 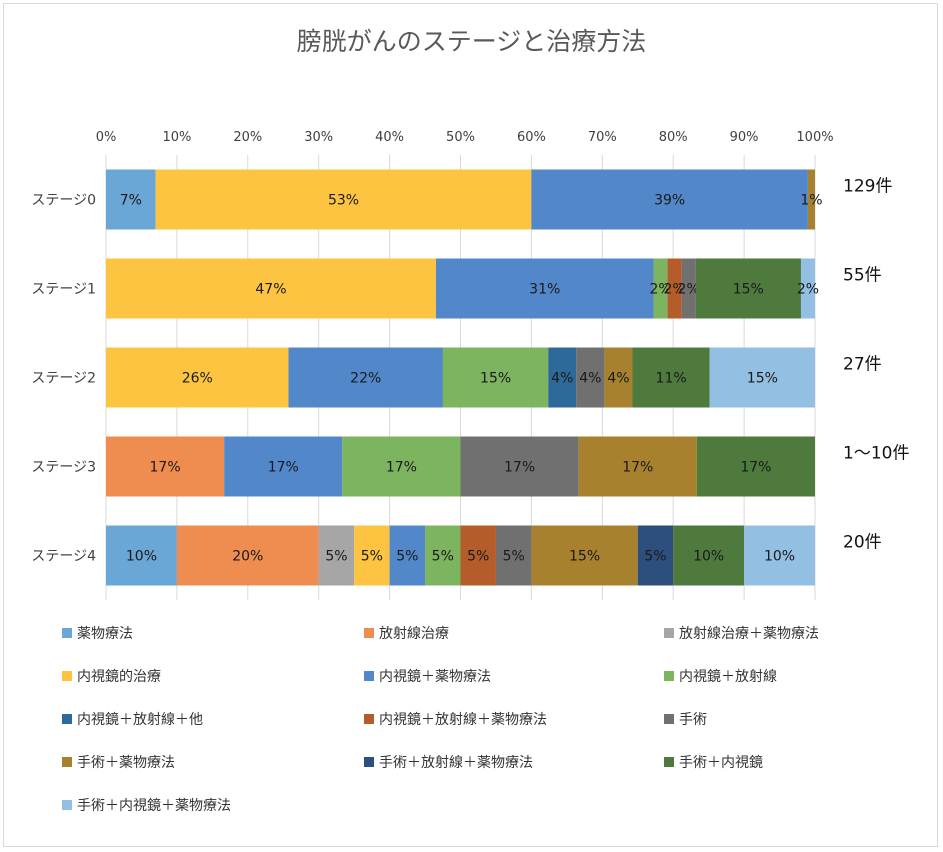 I want to click on category-label: ステージ4, so click(x=63, y=557).